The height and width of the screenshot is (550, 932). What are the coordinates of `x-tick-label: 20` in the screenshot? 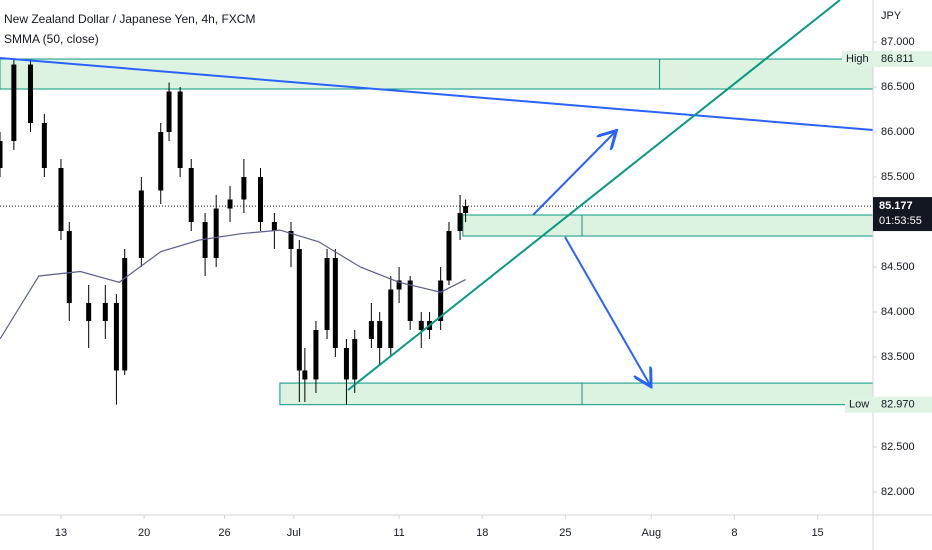 It's located at (144, 533).